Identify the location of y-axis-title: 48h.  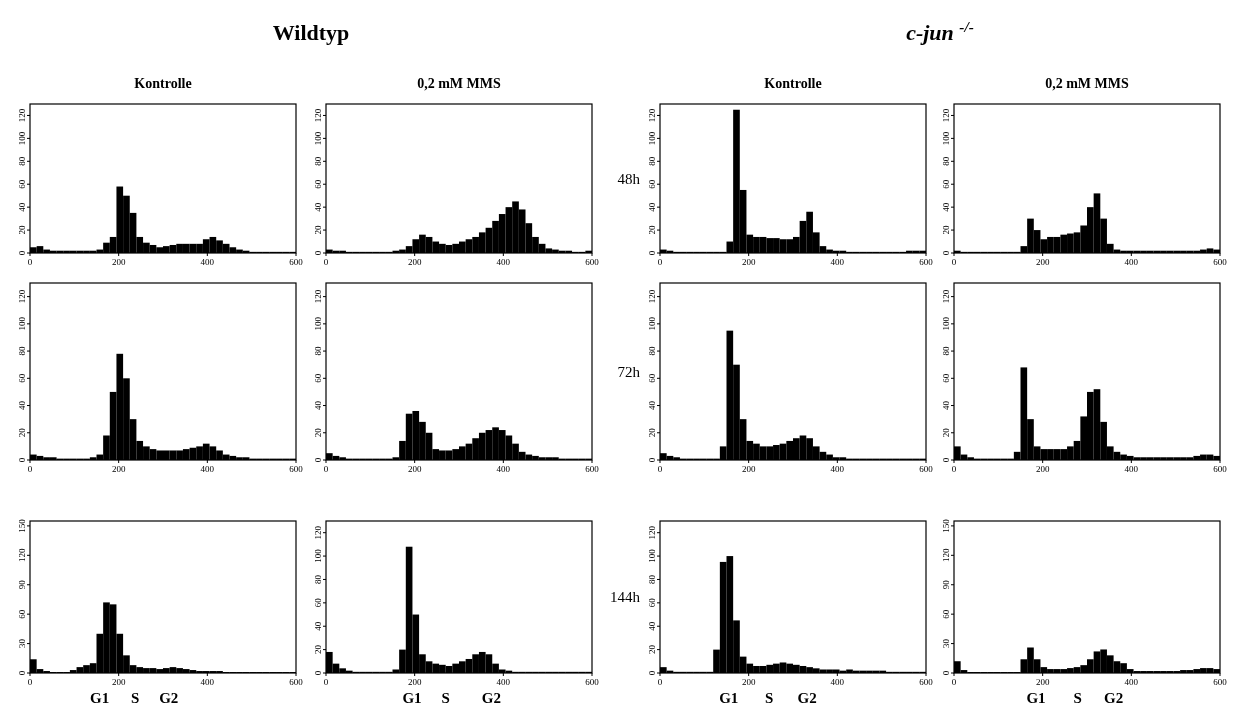
(629, 178).